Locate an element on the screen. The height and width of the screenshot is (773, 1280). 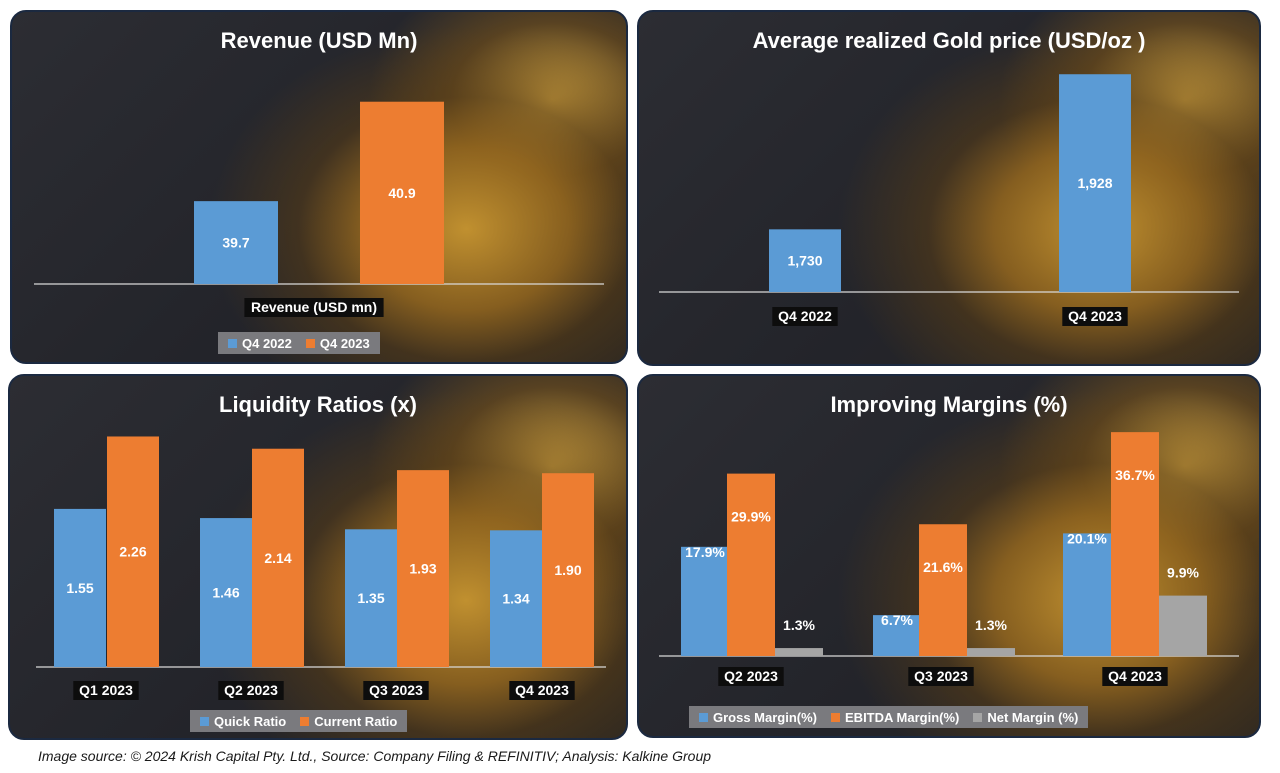
data-label-liquidity-0-0: 1.55 is located at coordinates (79, 588).